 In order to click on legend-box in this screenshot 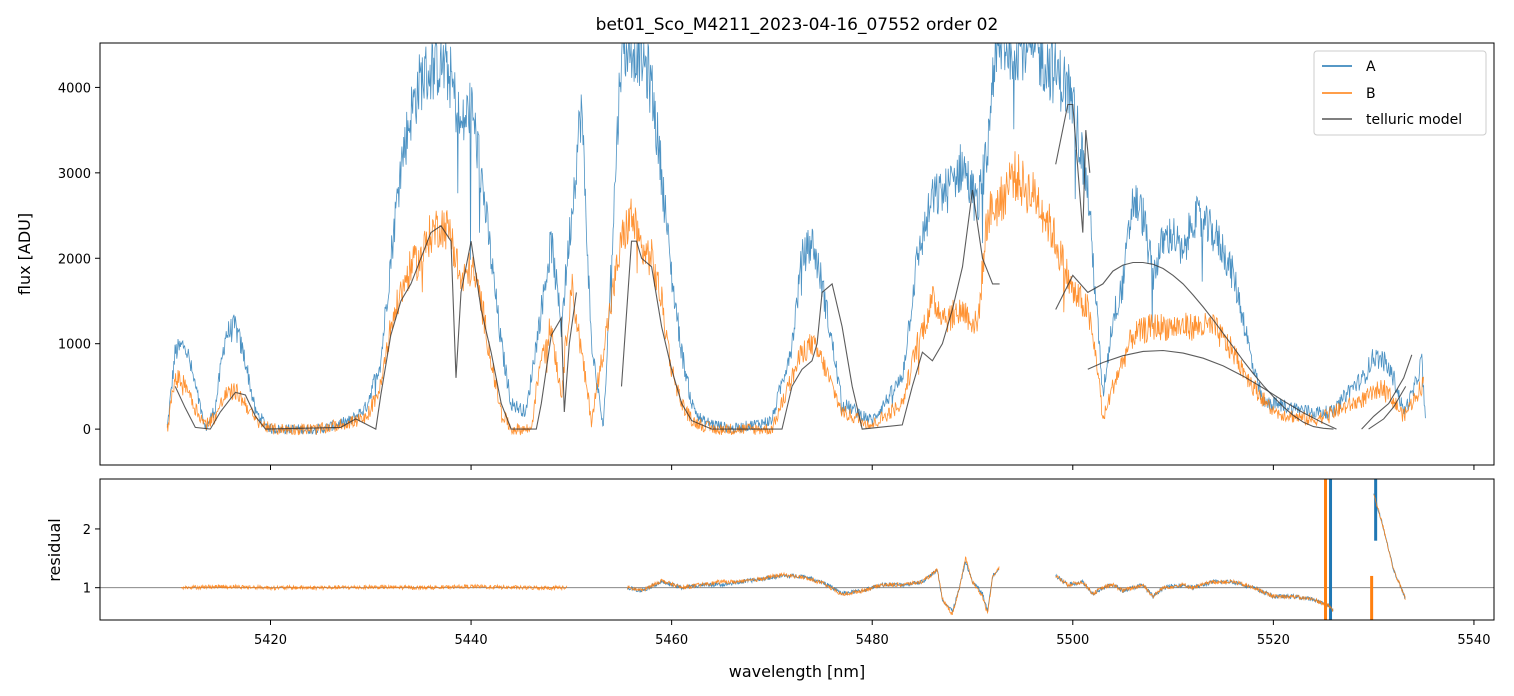, I will do `click(1400, 93)`.